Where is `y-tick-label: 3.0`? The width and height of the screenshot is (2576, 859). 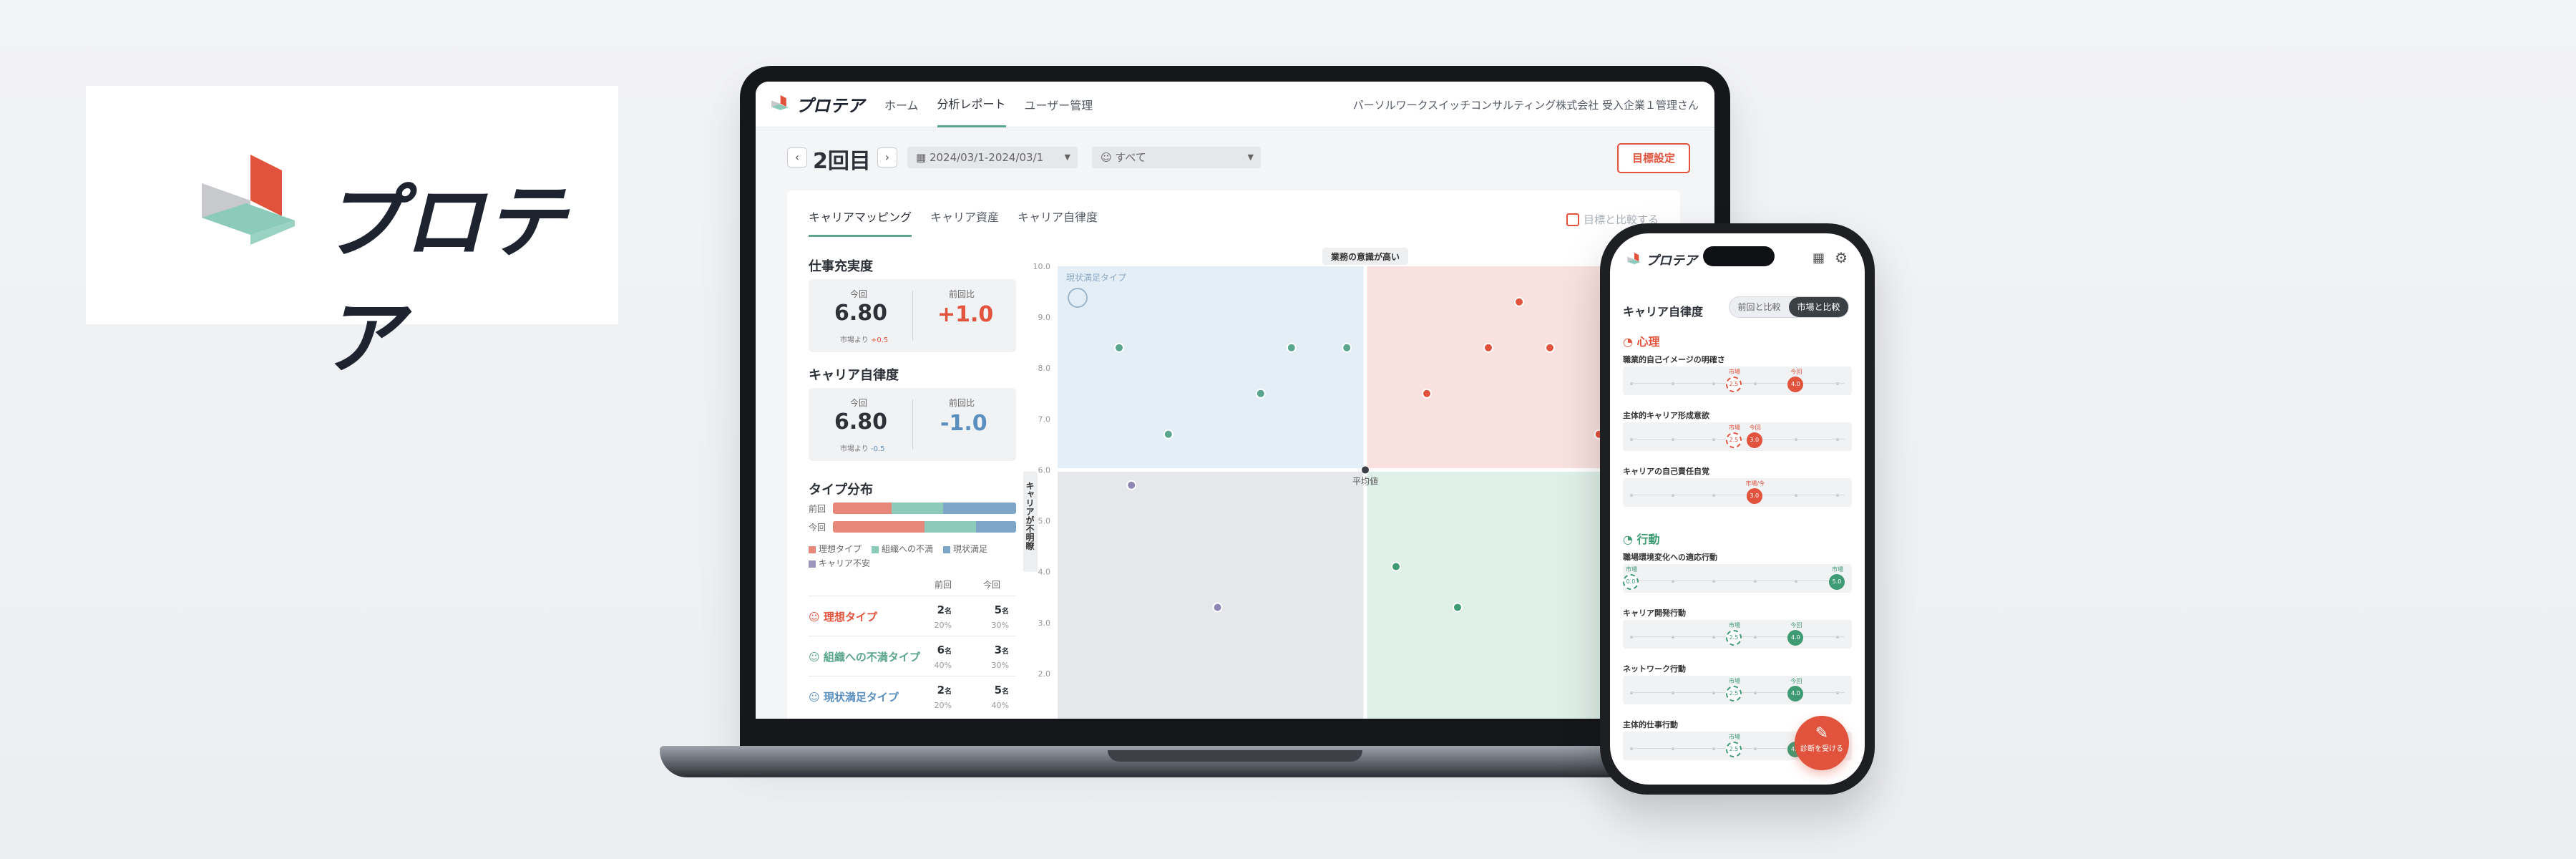
y-tick-label: 3.0 is located at coordinates (1044, 623).